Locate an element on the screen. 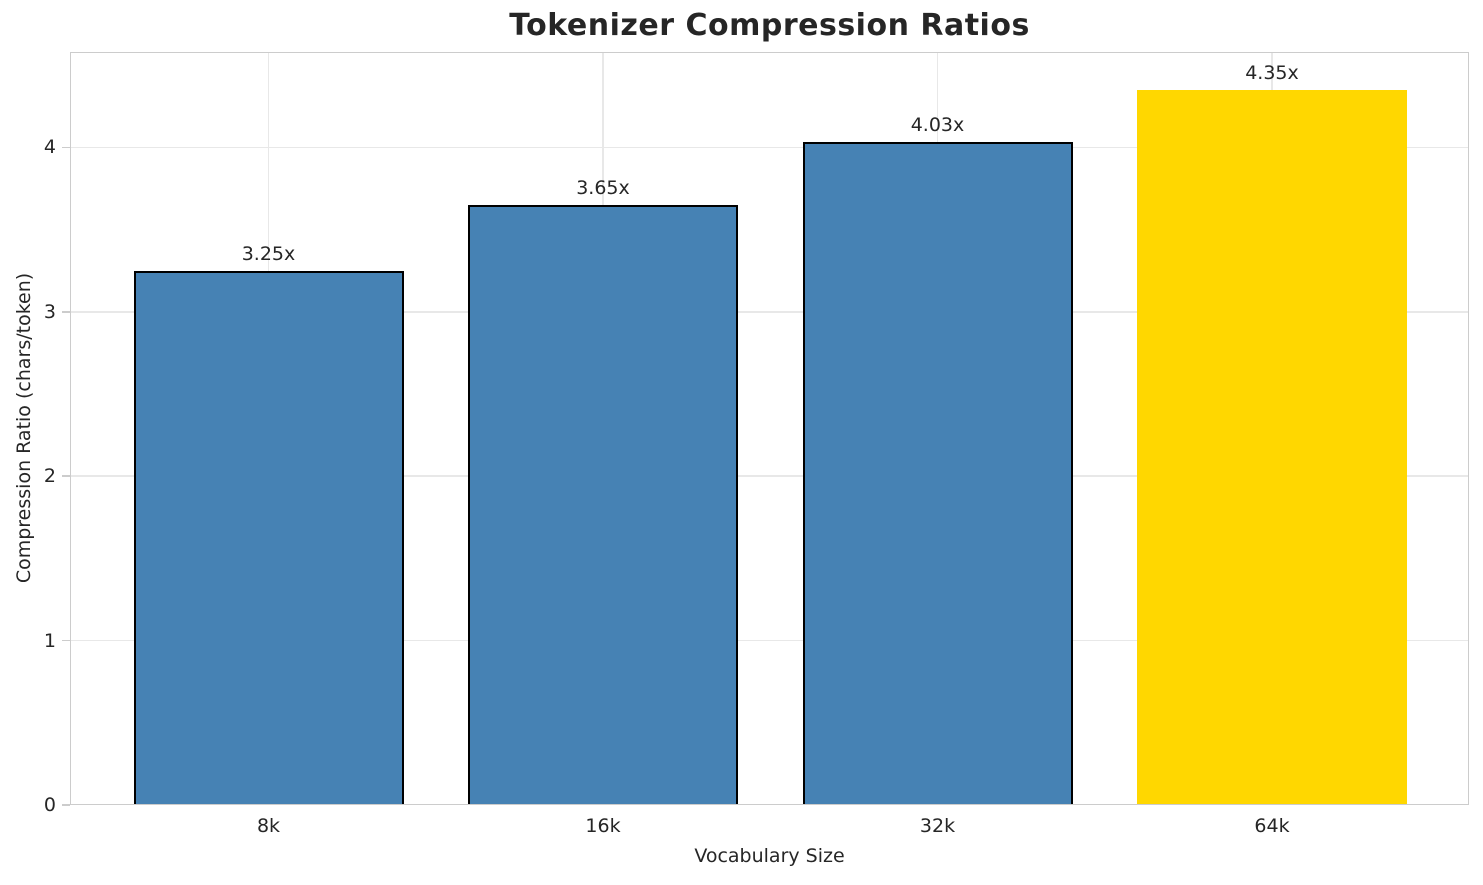 This screenshot has width=1483, height=885. x-tick-label: 8k is located at coordinates (268, 826).